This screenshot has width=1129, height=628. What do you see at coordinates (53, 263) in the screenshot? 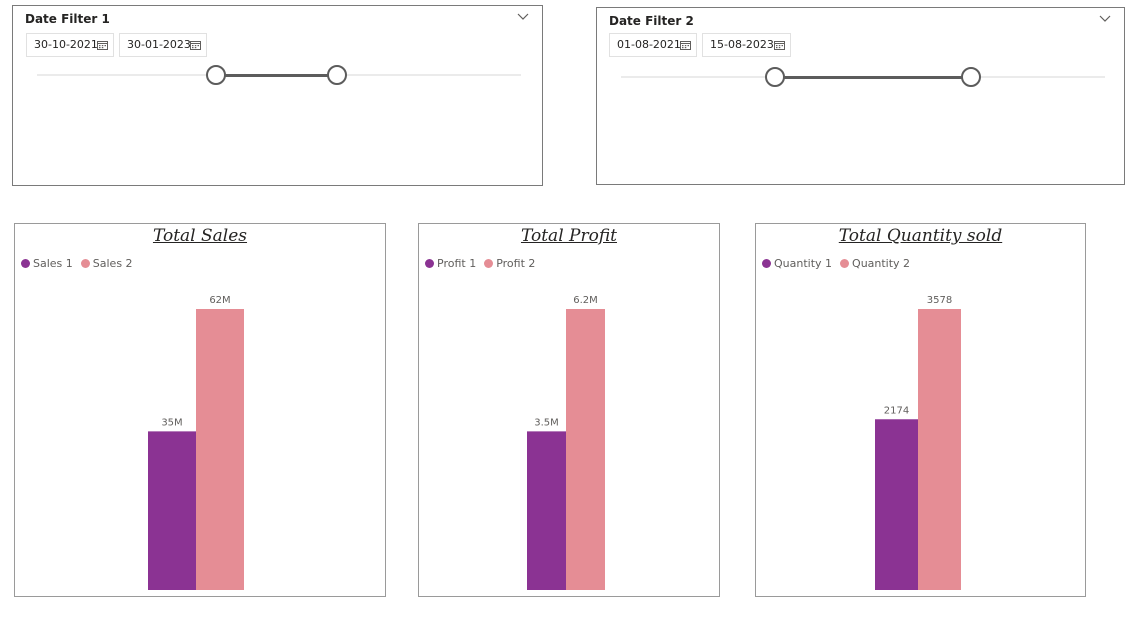
I see `legend-label: Sales 1` at bounding box center [53, 263].